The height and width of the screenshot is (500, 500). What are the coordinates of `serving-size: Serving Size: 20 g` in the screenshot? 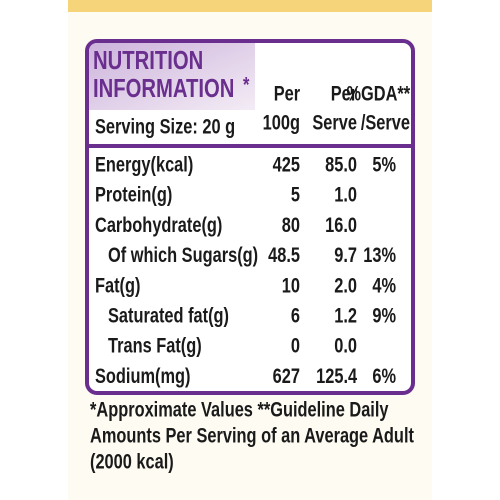 It's located at (165, 126).